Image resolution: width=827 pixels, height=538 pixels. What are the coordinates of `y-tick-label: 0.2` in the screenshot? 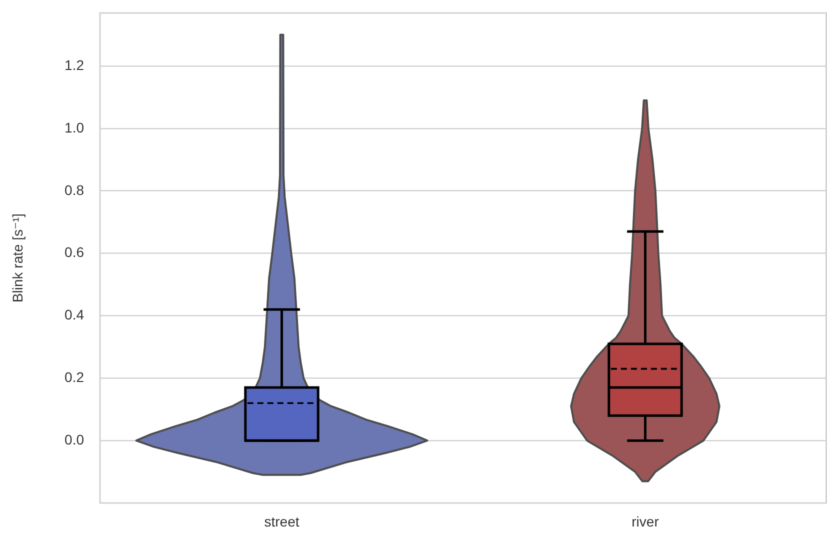 It's located at (74, 377).